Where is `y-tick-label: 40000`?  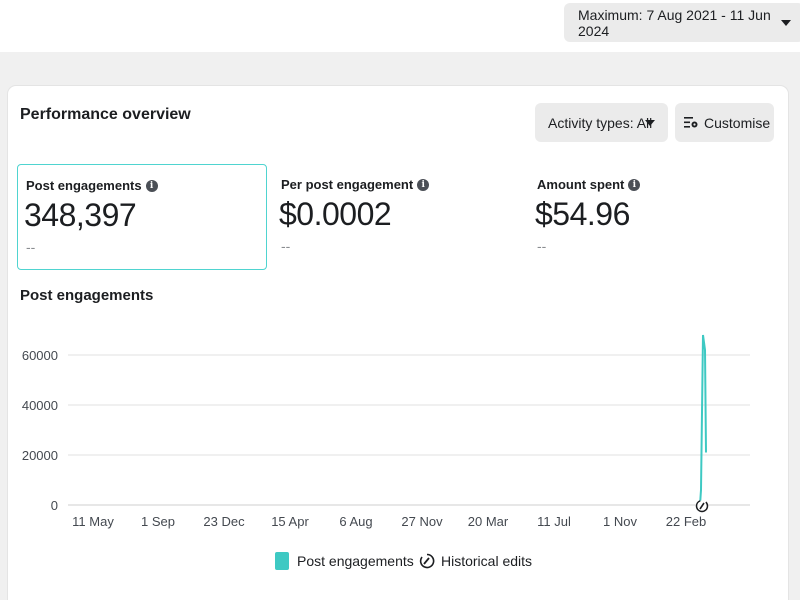 y-tick-label: 40000 is located at coordinates (40, 405).